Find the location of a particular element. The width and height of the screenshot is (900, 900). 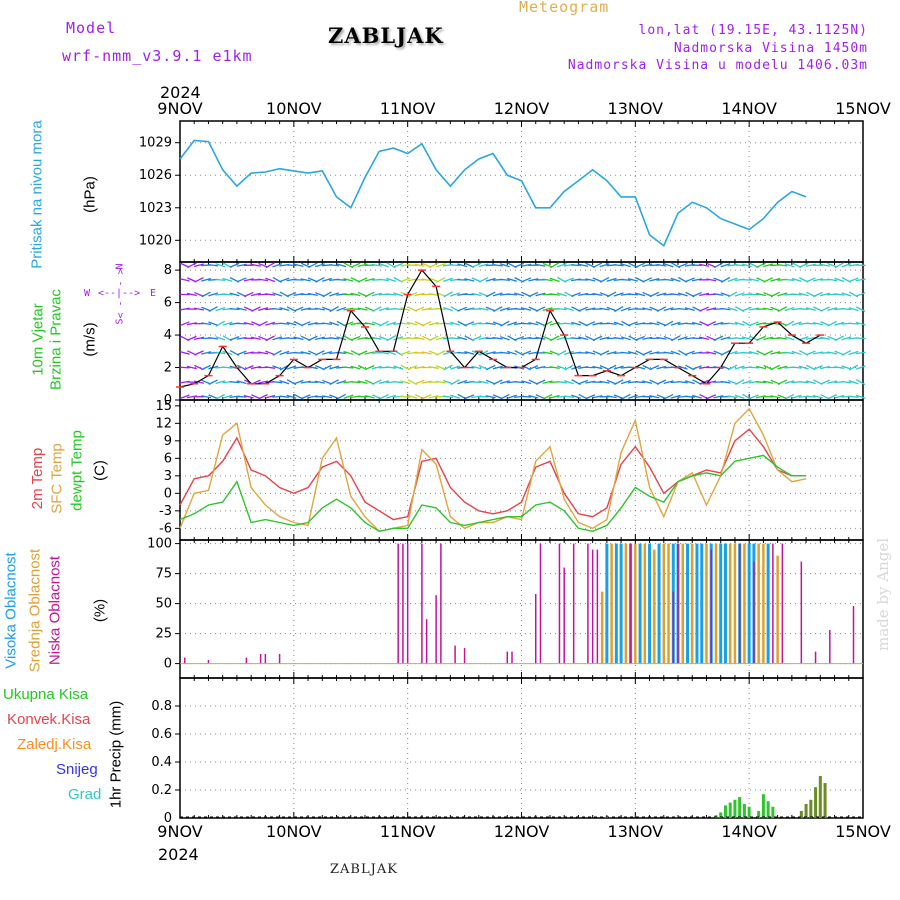

day-label-top: 12NOV is located at coordinates (522, 108).